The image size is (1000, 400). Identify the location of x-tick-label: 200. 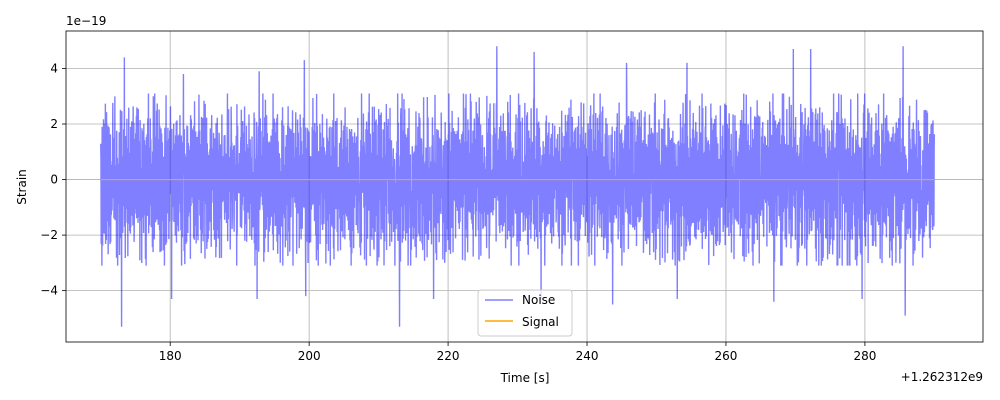
(309, 356).